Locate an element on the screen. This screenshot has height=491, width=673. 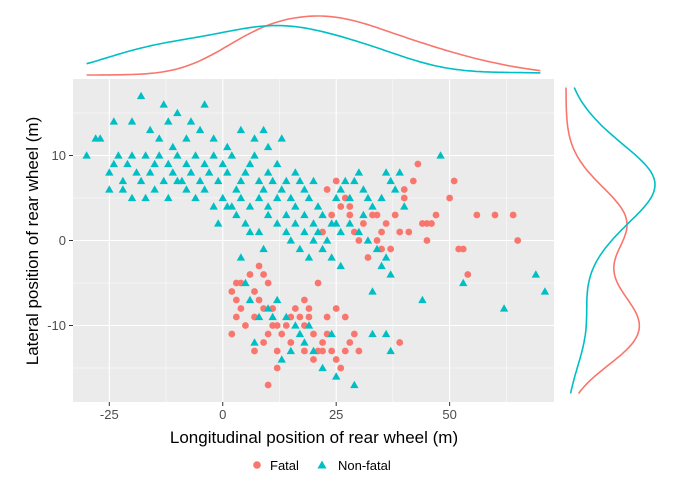
y-axis-title: Lateral position of rear wheel (m) is located at coordinates (32, 241).